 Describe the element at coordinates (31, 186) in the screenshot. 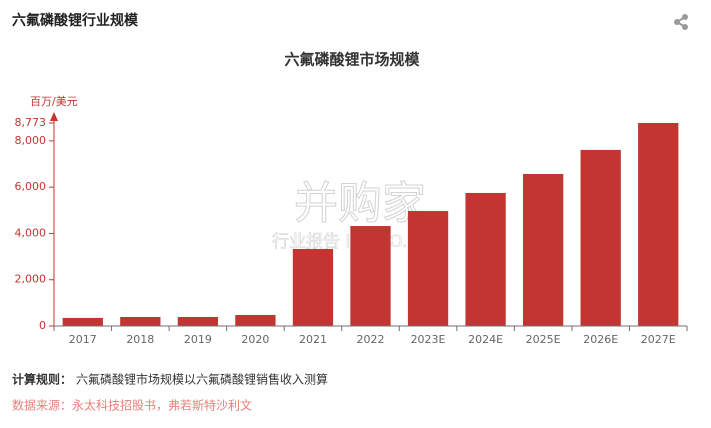

I see `y-tick-label: 6,000` at that location.